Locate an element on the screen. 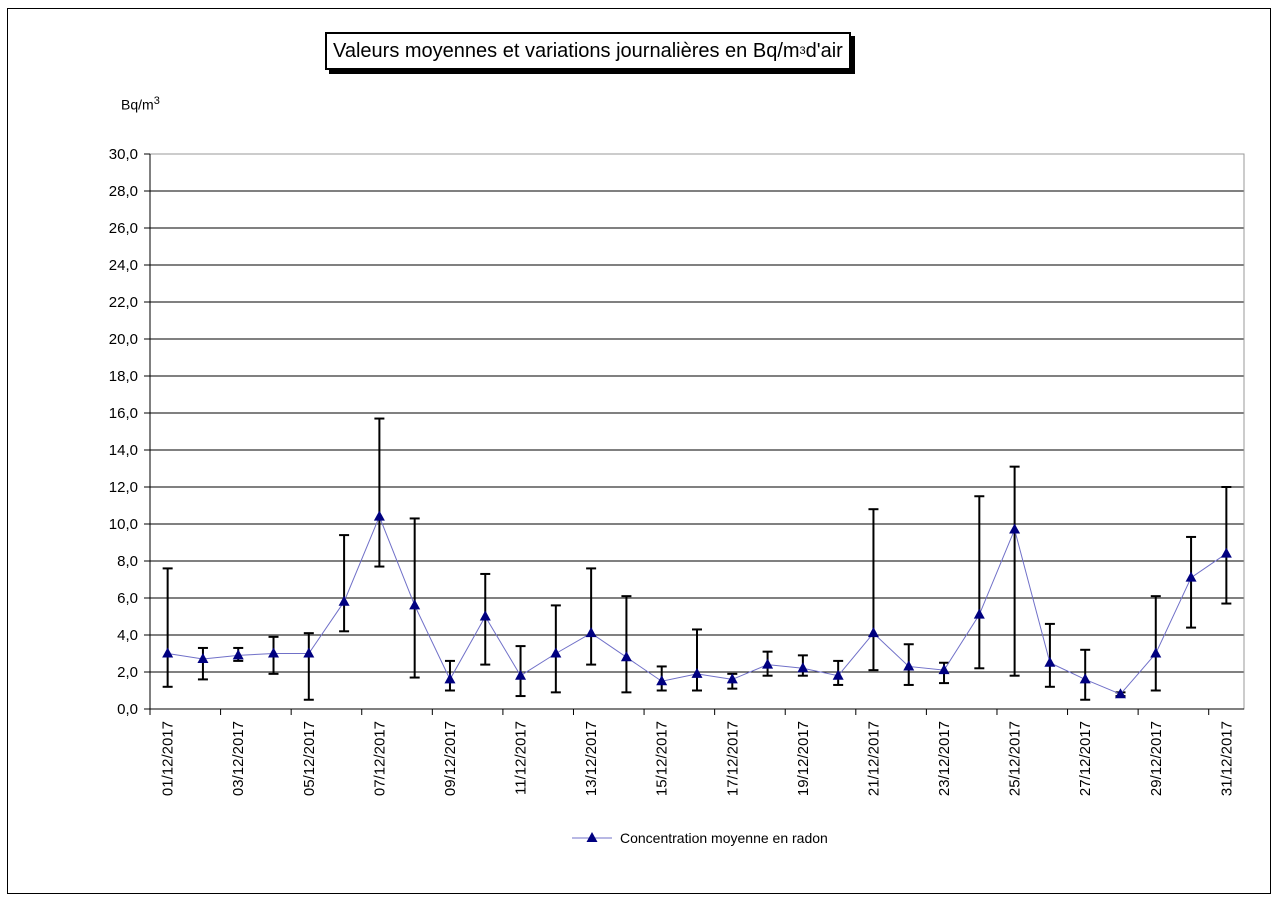 The image size is (1278, 904). y-tick-label: 14,0 is located at coordinates (123, 450).